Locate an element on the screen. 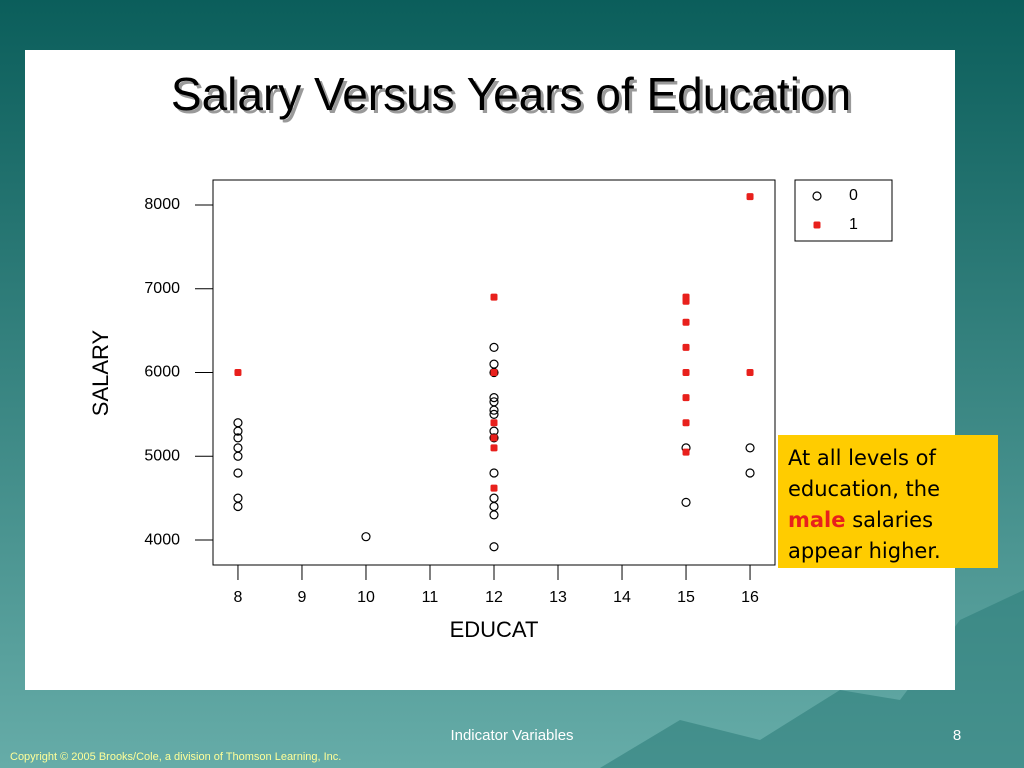 This screenshot has width=1024, height=768. y-tick-label: 4000 is located at coordinates (162, 539).